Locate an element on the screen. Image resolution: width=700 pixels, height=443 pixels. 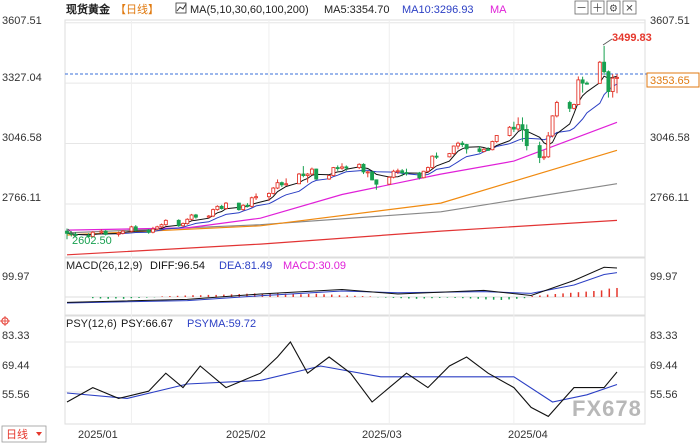
zoom-in-icon: ＋ is located at coordinates (597, 9).